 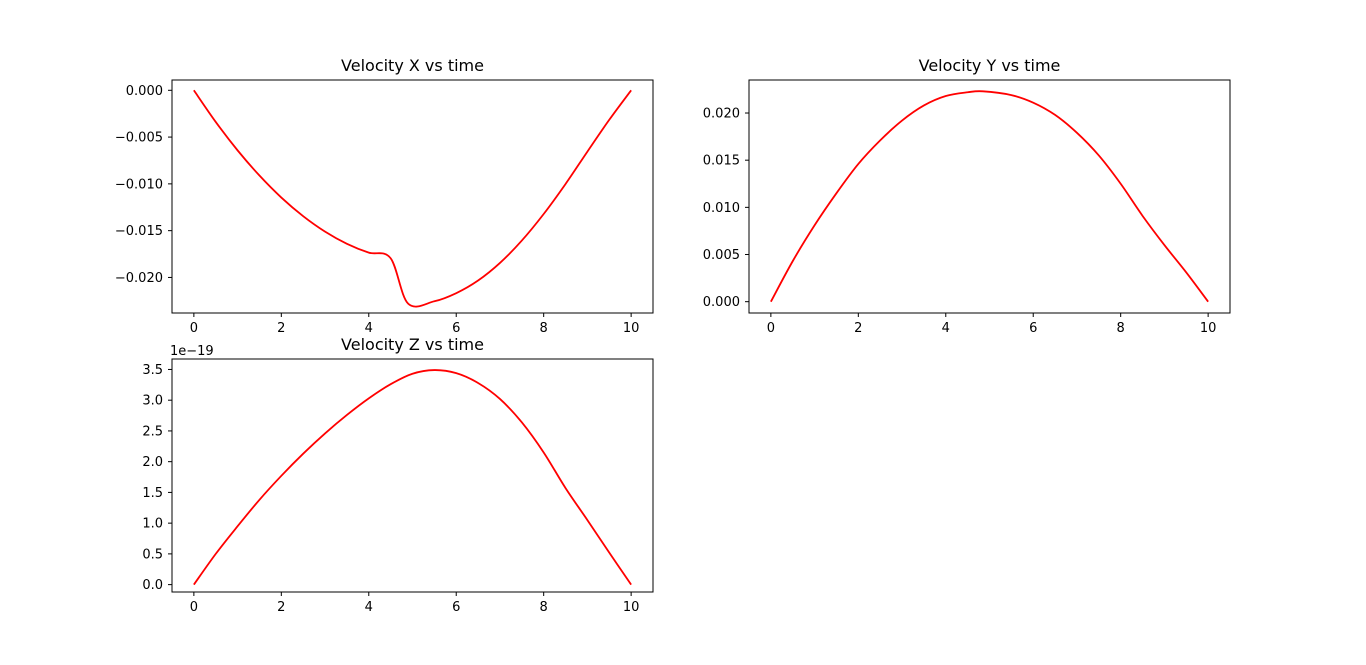 What do you see at coordinates (412, 344) in the screenshot?
I see `subplot-title-velocity-z: Velocity Z vs time` at bounding box center [412, 344].